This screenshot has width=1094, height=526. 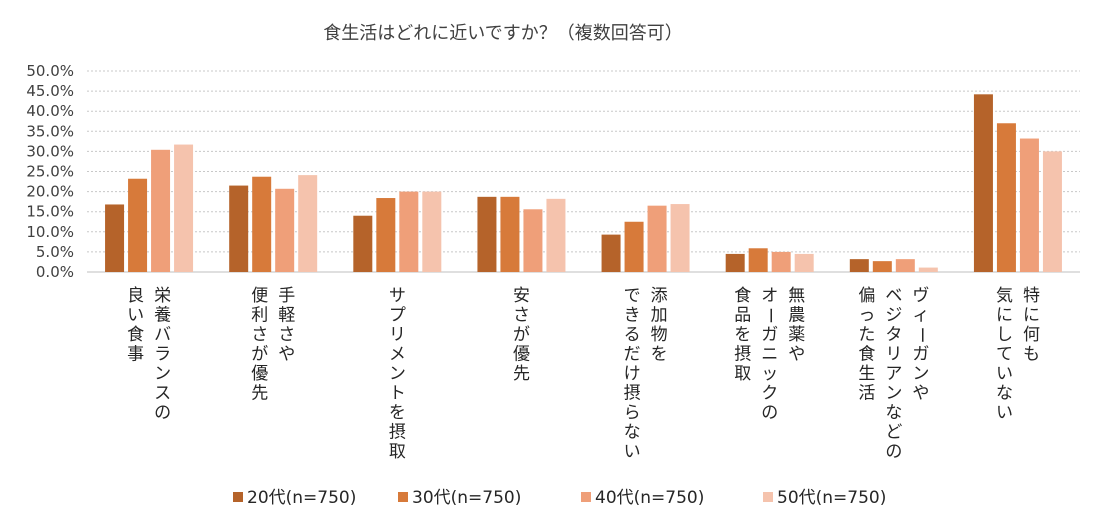 I want to click on y-tick-label: 5.0%, so click(x=55, y=252).